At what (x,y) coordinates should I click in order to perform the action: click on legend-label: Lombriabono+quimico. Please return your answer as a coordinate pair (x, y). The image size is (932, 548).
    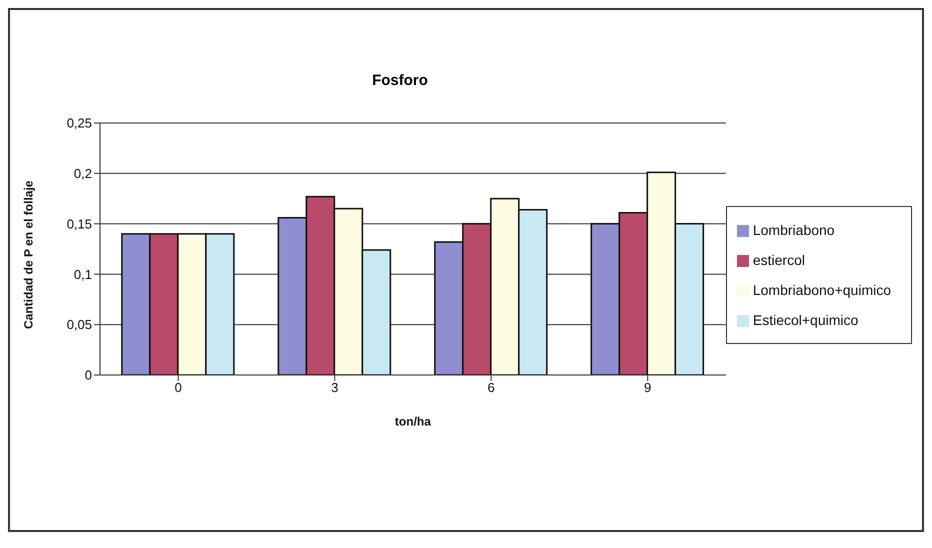
    Looking at the image, I should click on (821, 290).